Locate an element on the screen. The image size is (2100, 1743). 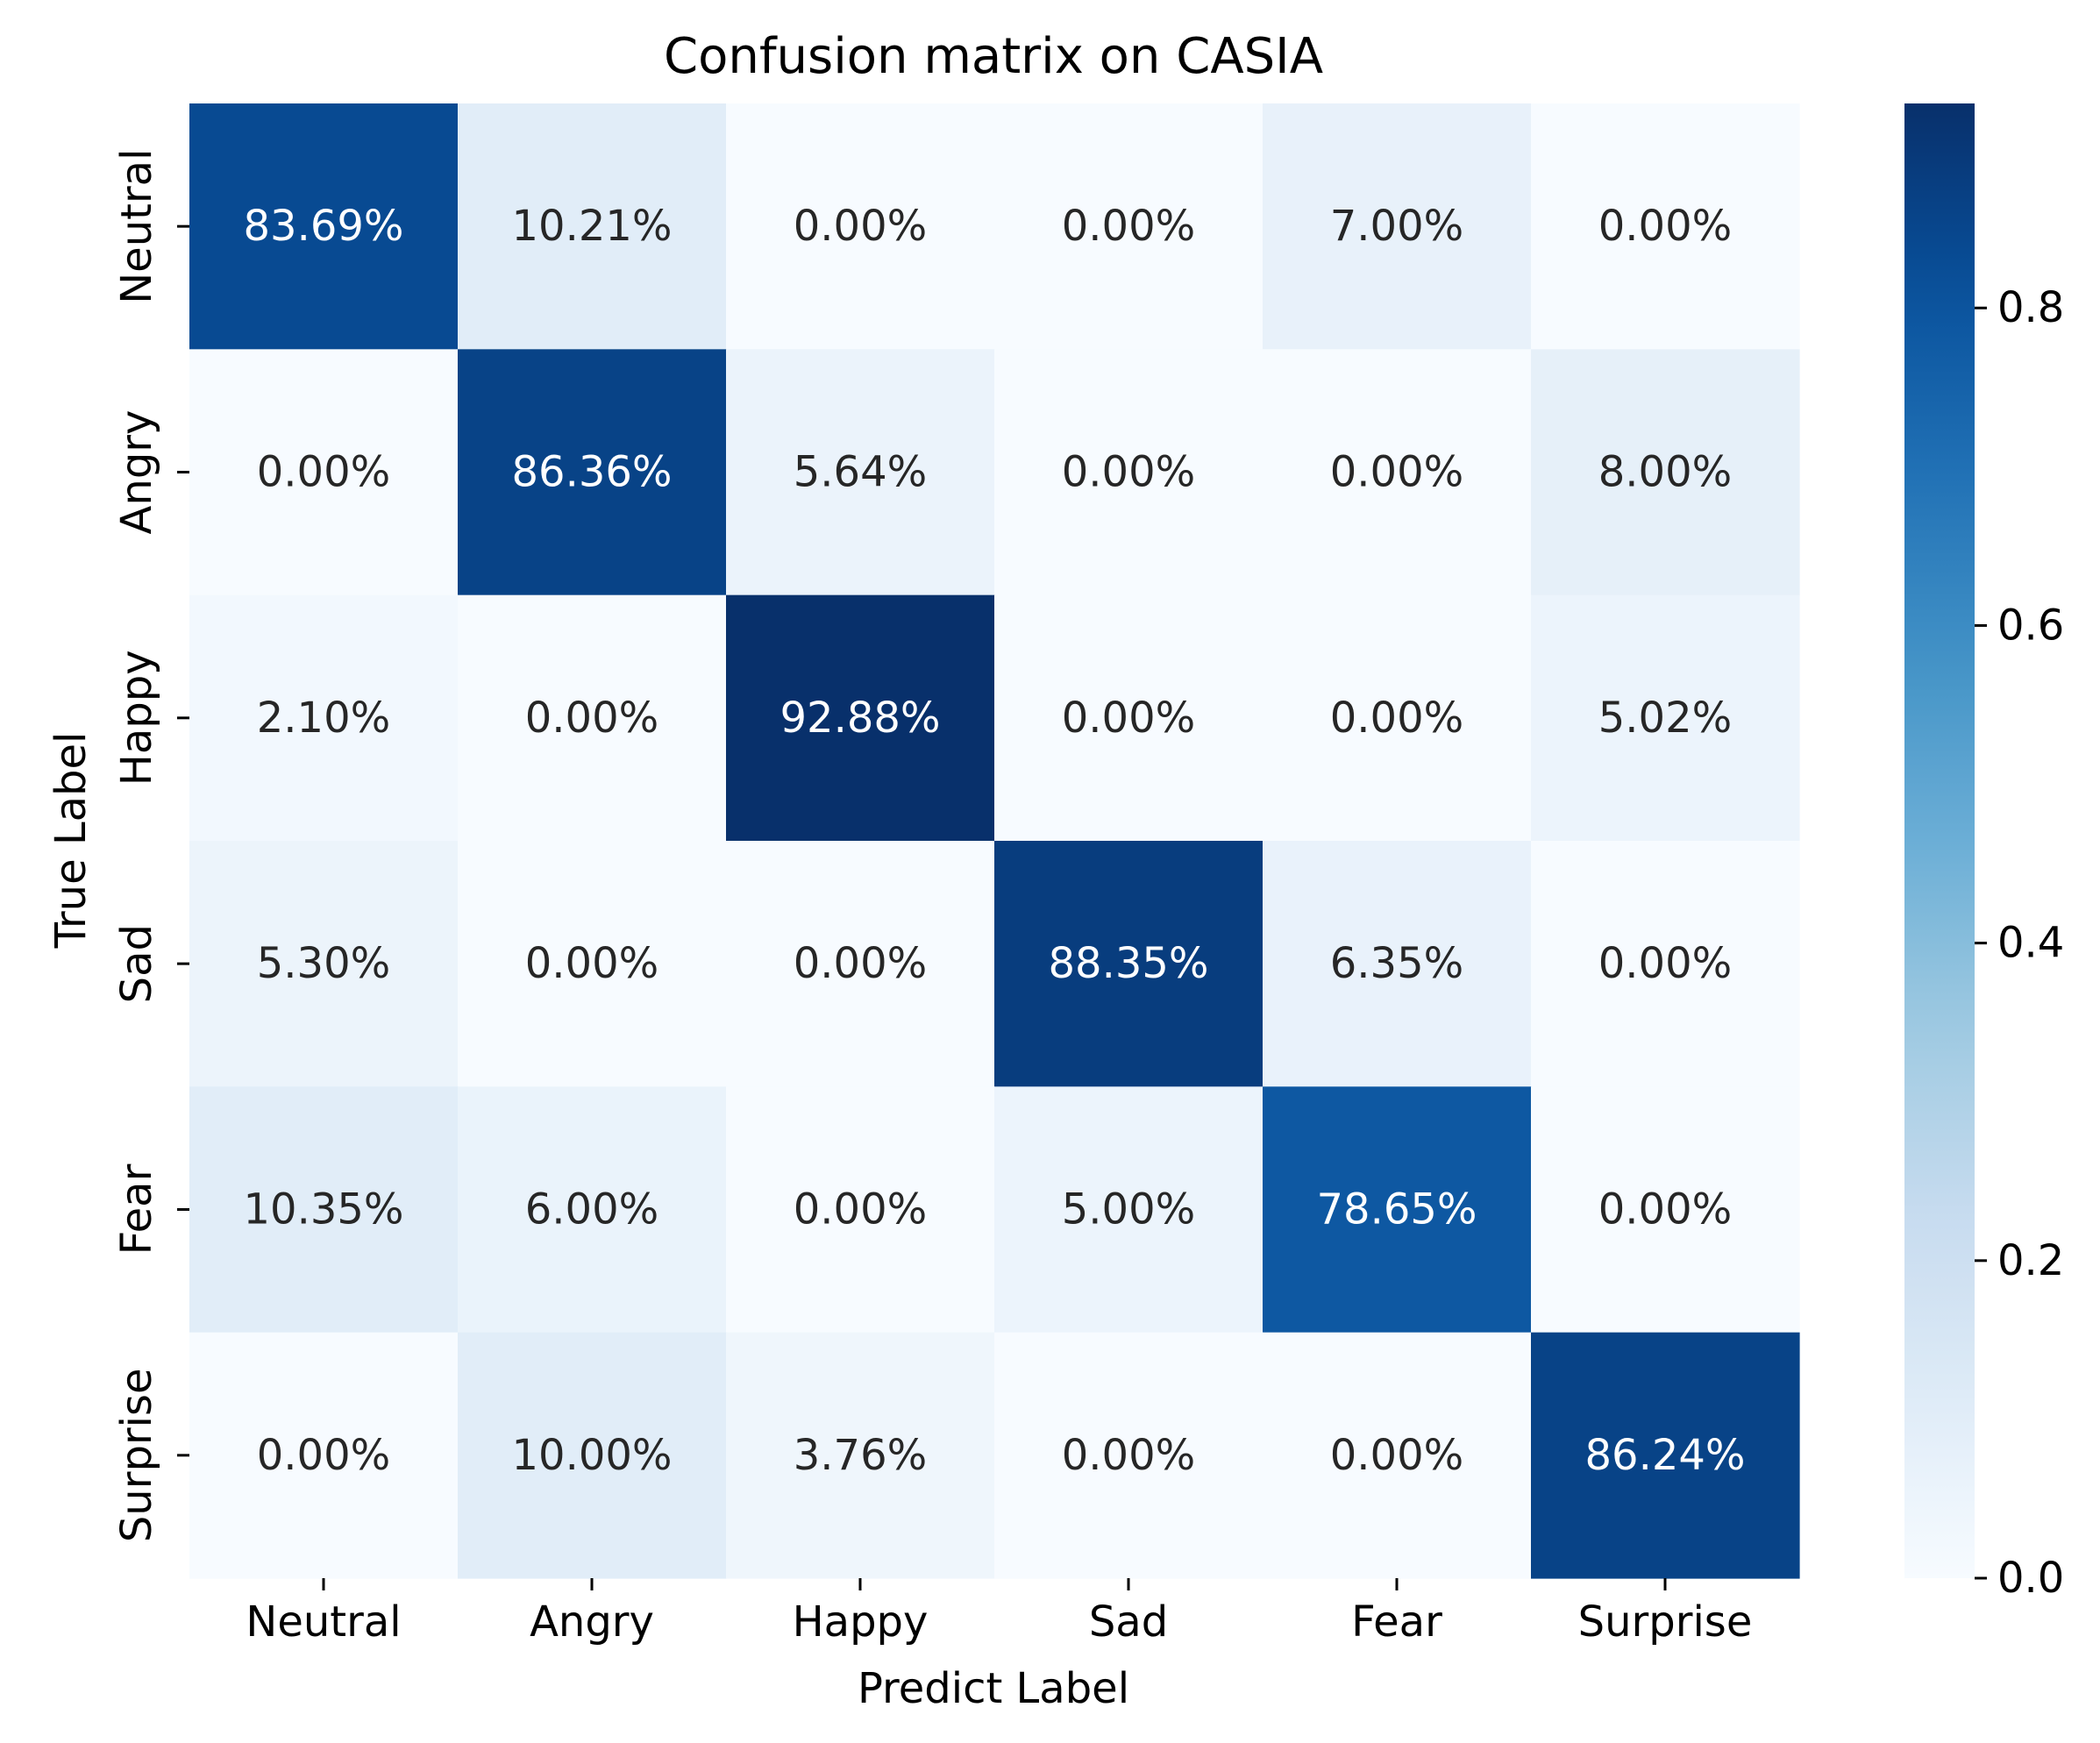
cell-value-label: 5.64% is located at coordinates (860, 472).